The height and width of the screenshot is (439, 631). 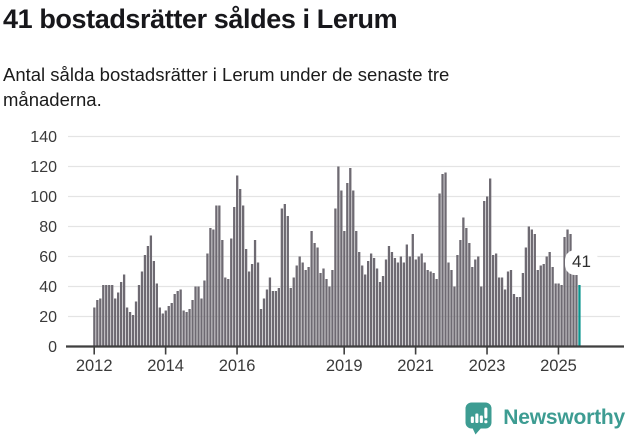 What do you see at coordinates (237, 366) in the screenshot?
I see `x-tick-label: 2016` at bounding box center [237, 366].